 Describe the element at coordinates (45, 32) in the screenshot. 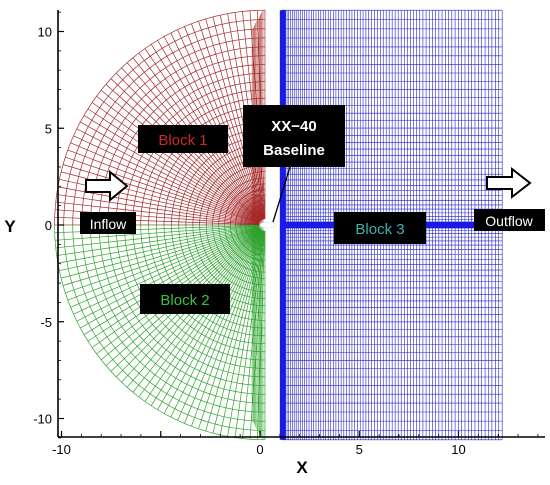

I see `y-tick-label: 10` at that location.